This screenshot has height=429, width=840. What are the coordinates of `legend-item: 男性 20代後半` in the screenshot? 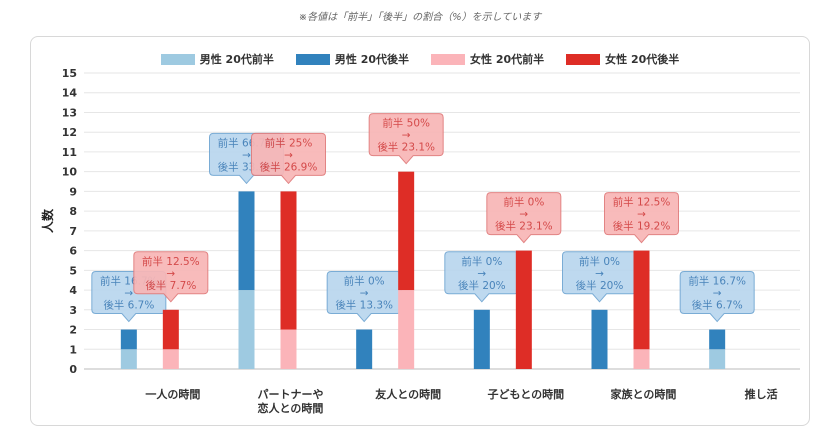 It's located at (352, 59).